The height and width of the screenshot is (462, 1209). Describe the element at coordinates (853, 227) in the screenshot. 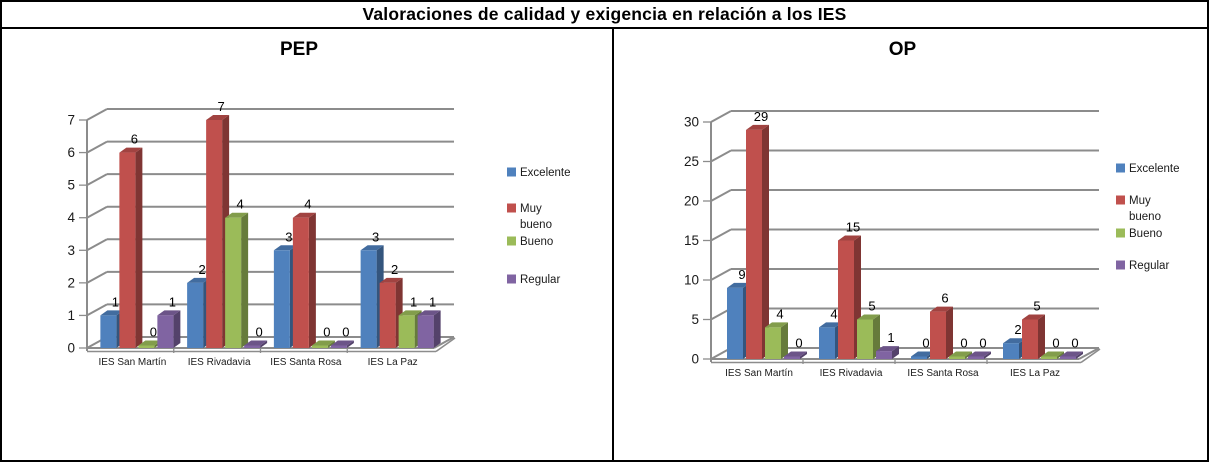

I see `value-label: 15` at that location.